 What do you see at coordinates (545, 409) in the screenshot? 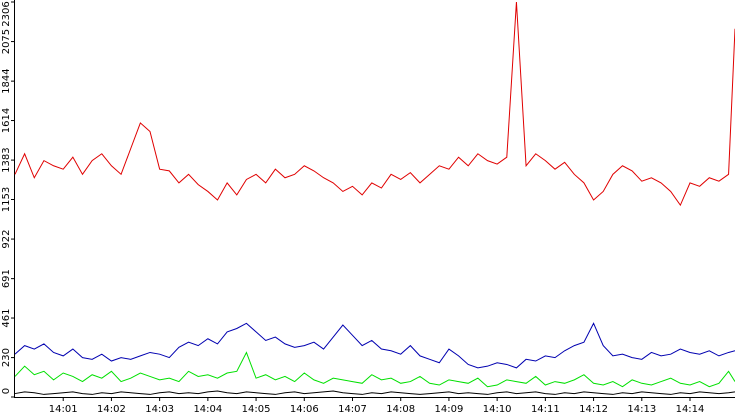
I see `x-tick-label: 14:11` at bounding box center [545, 409].